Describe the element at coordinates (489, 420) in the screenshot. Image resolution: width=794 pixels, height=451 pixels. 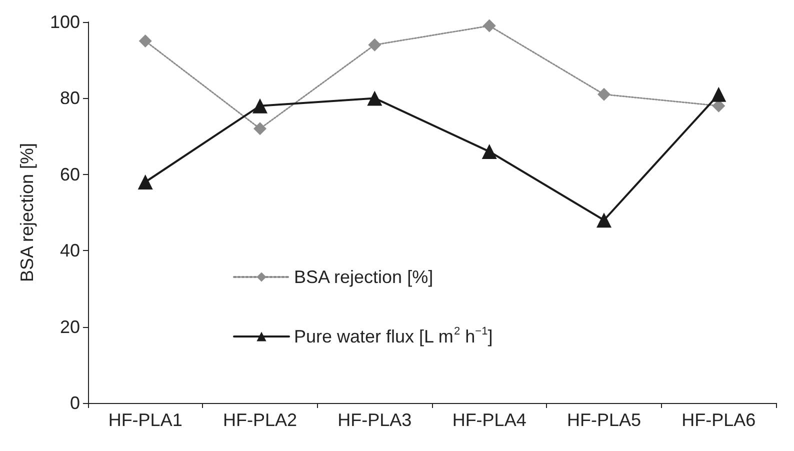
I see `x-tick-label: HF-PLA4` at that location.